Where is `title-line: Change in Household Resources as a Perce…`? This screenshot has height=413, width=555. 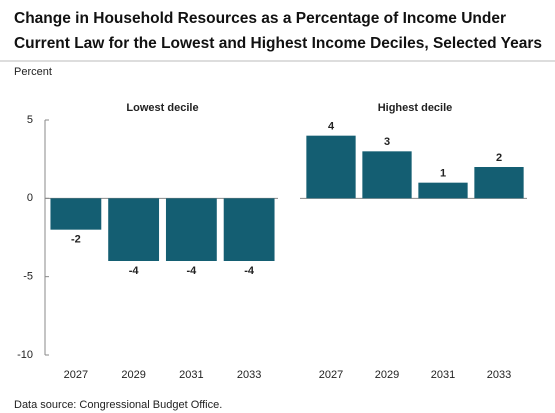 title-line: Change in Household Resources as a Perce… is located at coordinates (260, 18).